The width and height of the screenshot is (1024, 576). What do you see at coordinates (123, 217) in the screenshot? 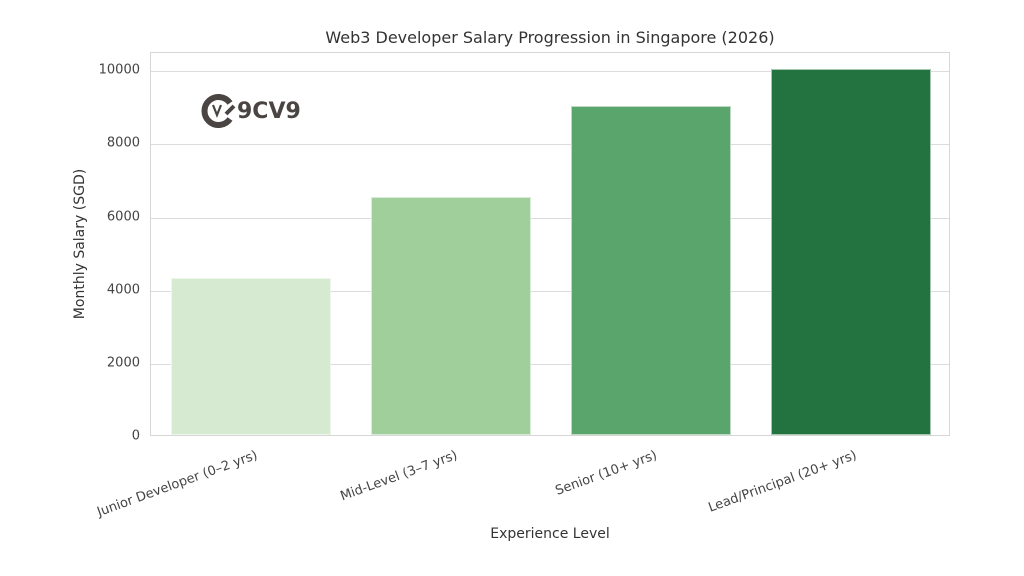
I see `y-tick-label: 6000` at bounding box center [123, 217].